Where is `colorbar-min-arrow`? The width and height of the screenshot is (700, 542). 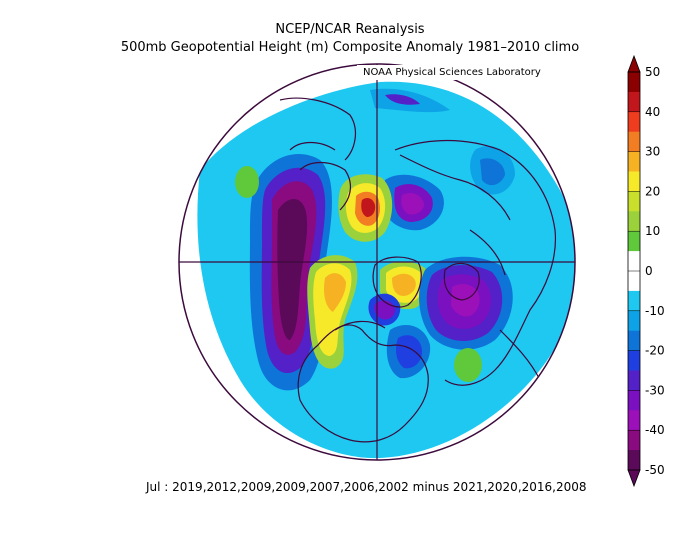 colorbar-min-arrow is located at coordinates (634, 478).